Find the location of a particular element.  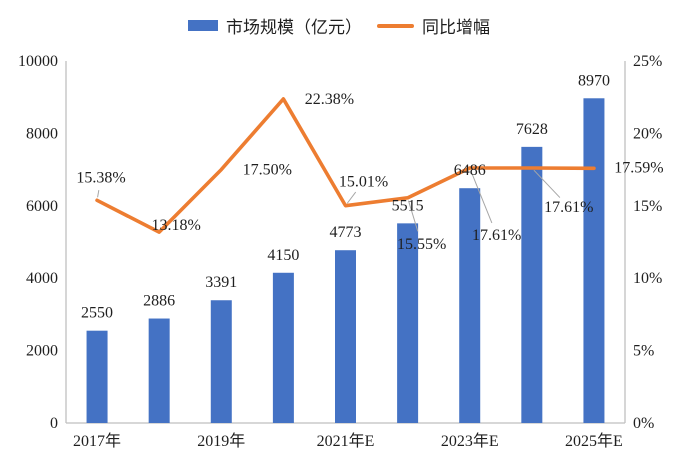

bar-label-2550: 2550 is located at coordinates (97, 313).